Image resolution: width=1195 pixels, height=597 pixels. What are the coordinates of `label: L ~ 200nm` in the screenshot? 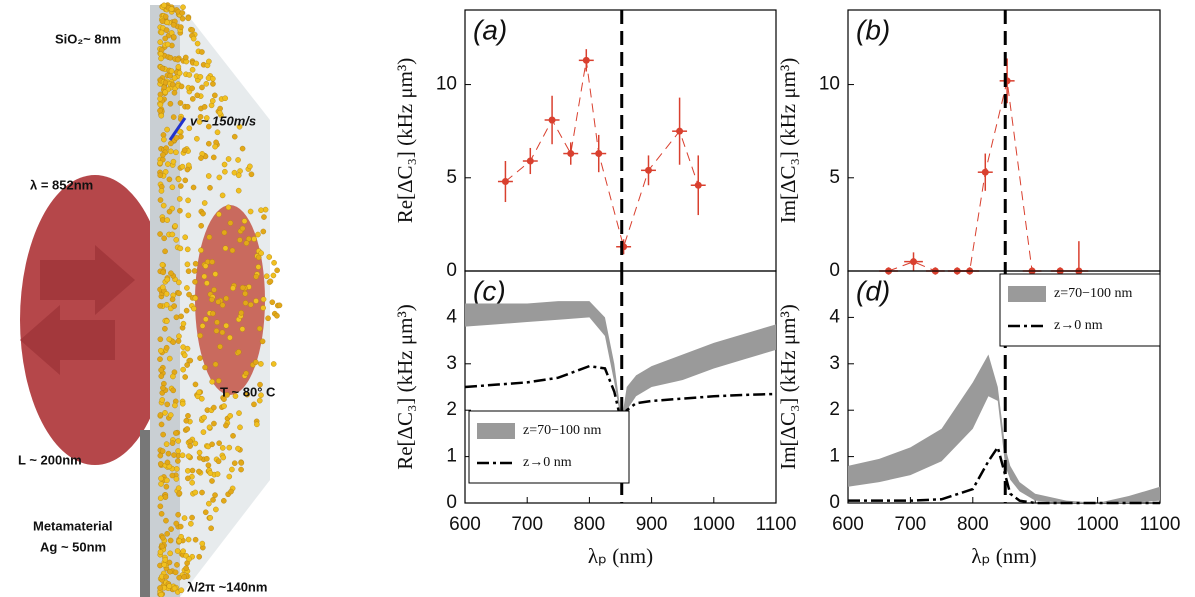 It's located at (50, 459).